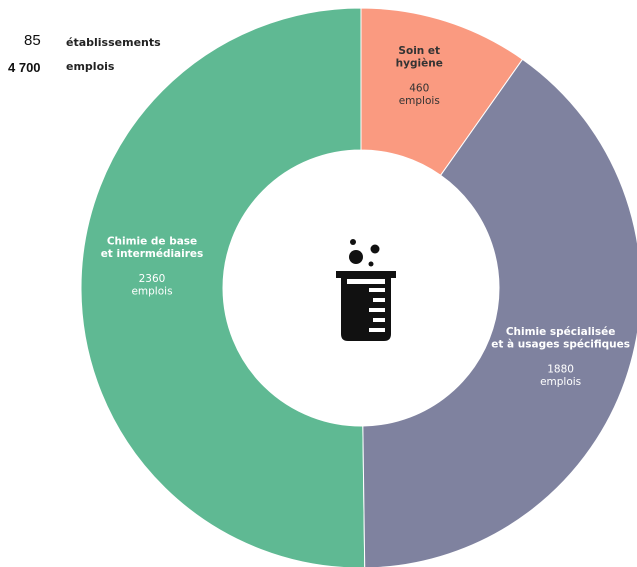  What do you see at coordinates (560, 344) in the screenshot?
I see `segment-name-line: et à usages spécifiques` at bounding box center [560, 344].